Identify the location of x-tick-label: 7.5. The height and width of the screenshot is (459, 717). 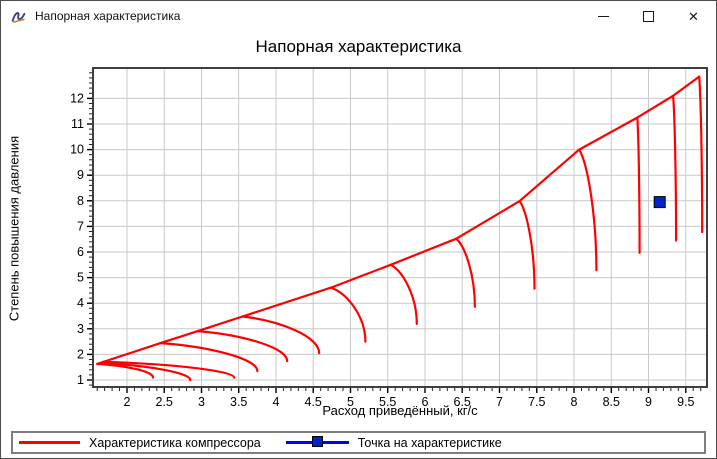
(536, 402).